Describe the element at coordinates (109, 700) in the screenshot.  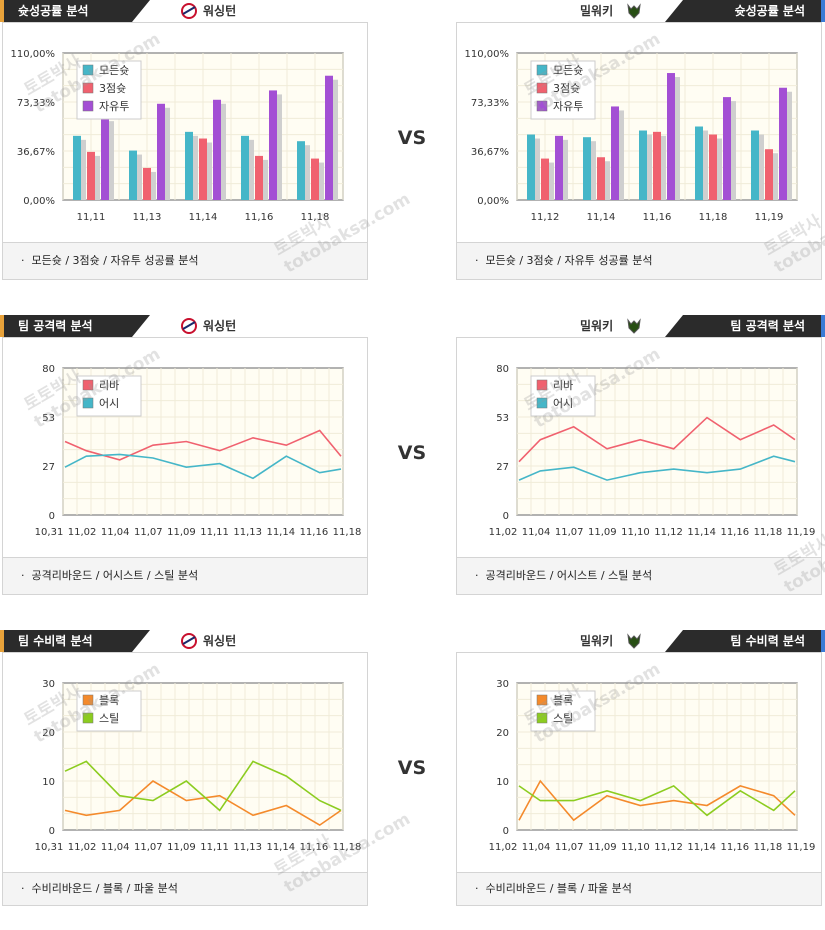
I see `legend-label: 블록` at that location.